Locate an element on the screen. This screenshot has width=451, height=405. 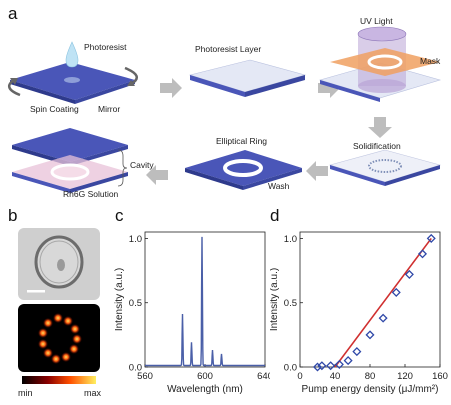
x-tick-label: 120 is located at coordinates (405, 376).